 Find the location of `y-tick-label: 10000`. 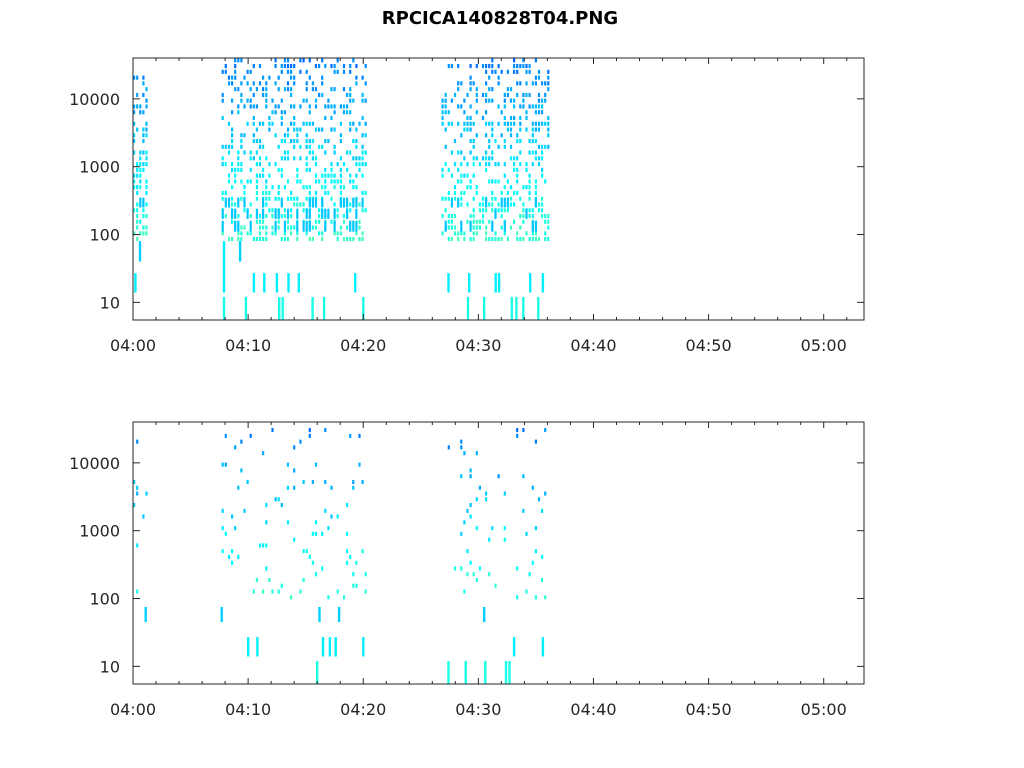

y-tick-label: 10000 is located at coordinates (94, 99).